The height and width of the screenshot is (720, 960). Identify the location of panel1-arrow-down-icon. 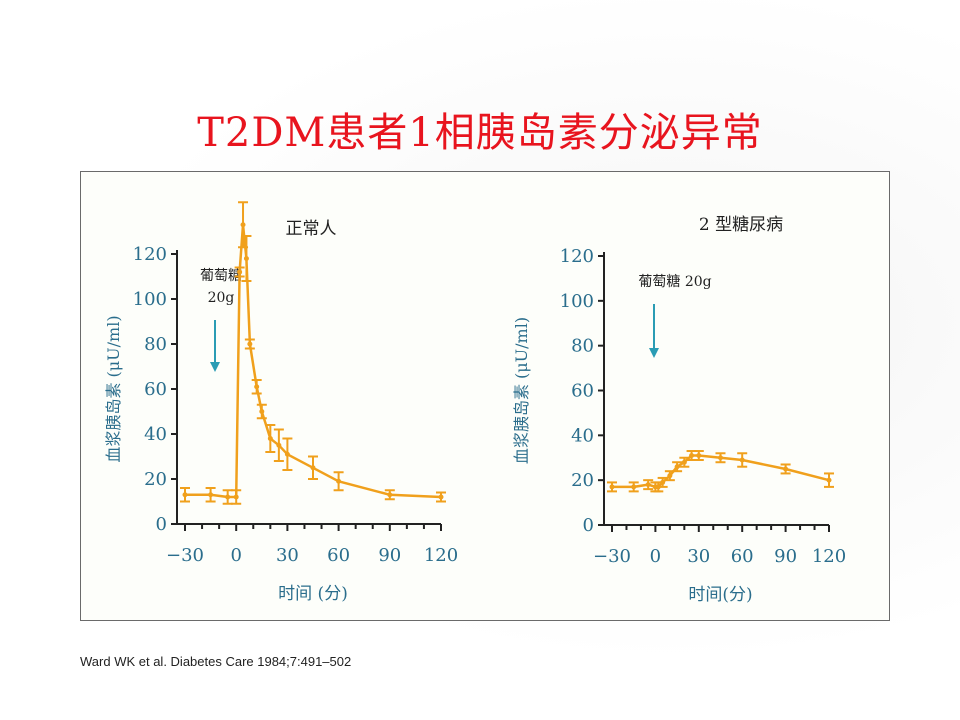
(215, 367).